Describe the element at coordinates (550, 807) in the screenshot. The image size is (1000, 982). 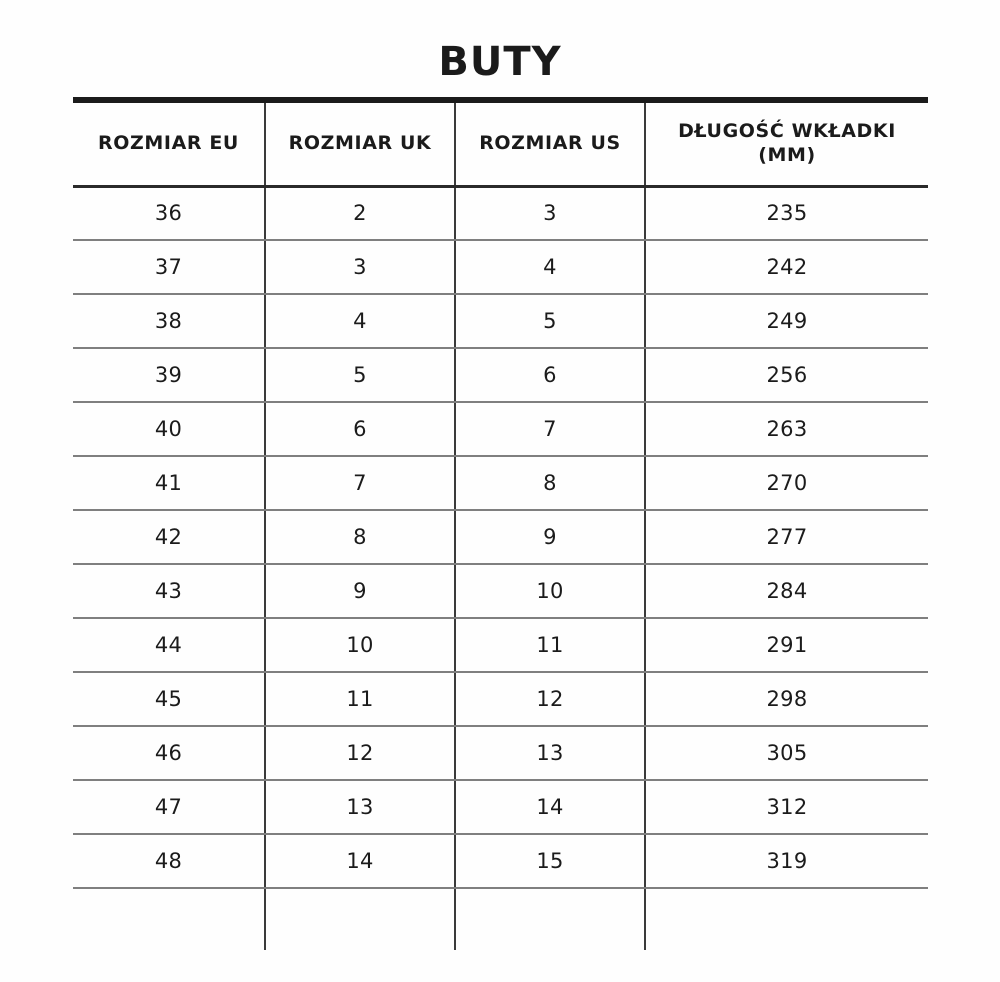
I see `cell-us: 14` at that location.